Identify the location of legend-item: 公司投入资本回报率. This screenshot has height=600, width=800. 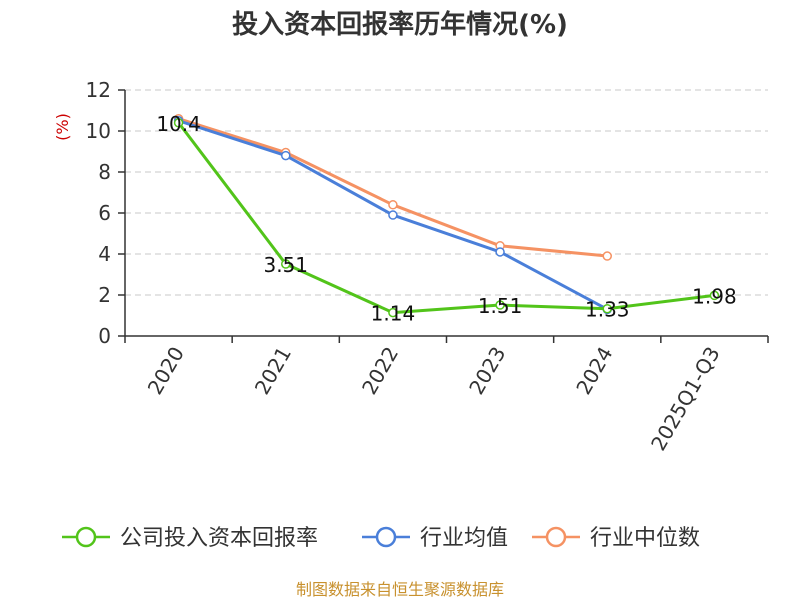
(190, 538).